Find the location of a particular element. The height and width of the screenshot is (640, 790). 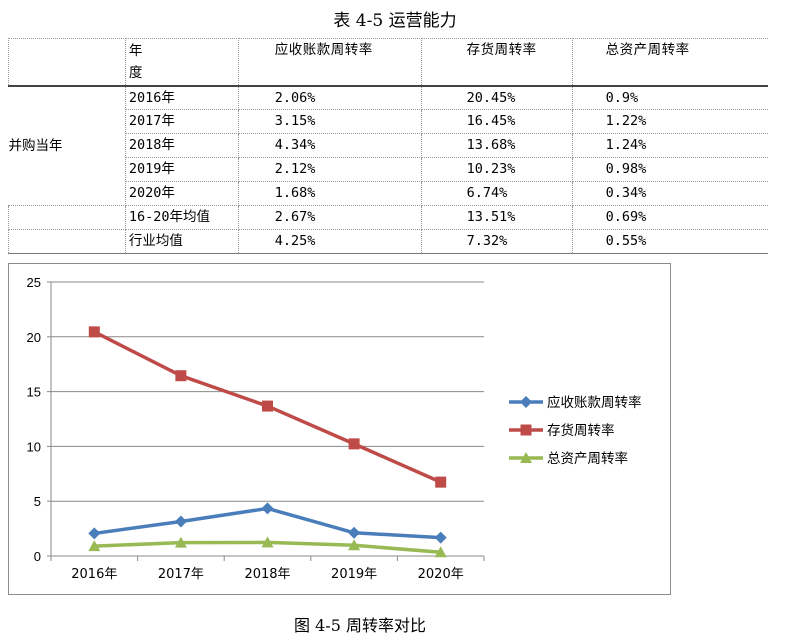

legend-label-2: 存货周转率 is located at coordinates (581, 430).